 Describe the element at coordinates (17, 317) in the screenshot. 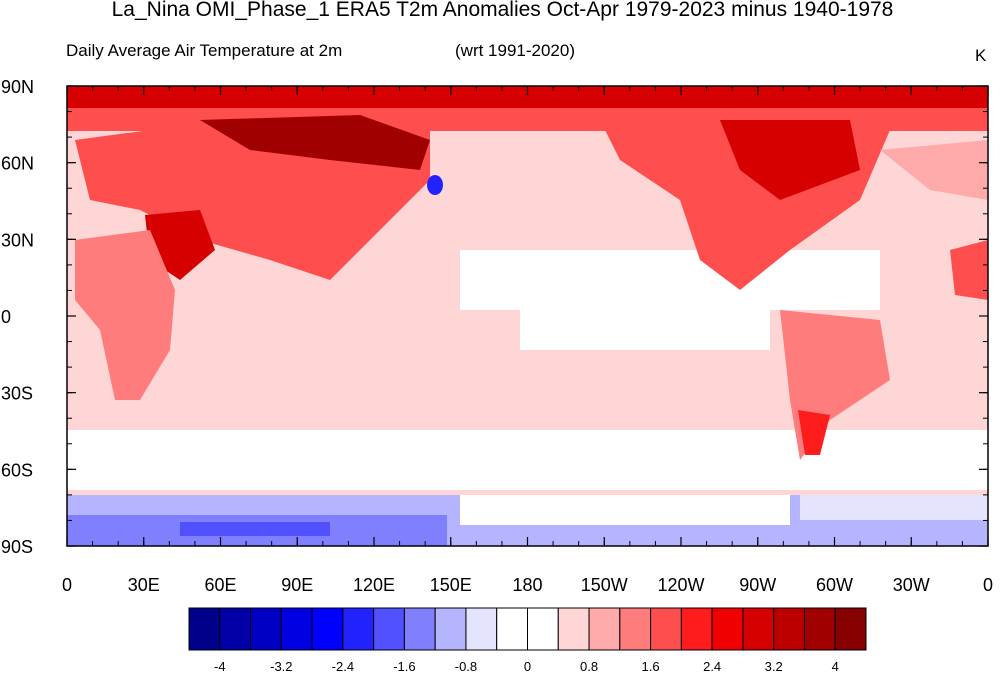

I see `latitude-labels: 90N 60N 30N 0 30S 60S 90S` at that location.